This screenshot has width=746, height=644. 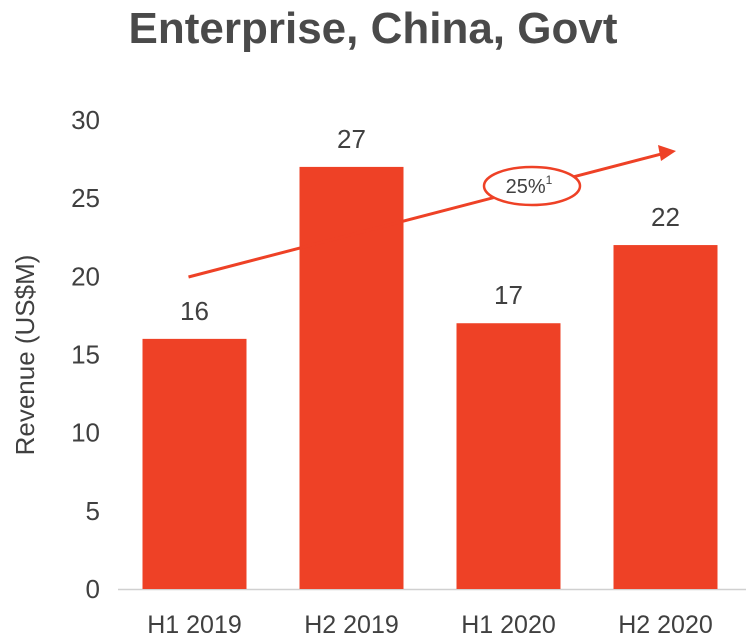 What do you see at coordinates (85, 433) in the screenshot?
I see `y-tick-label: 10` at bounding box center [85, 433].